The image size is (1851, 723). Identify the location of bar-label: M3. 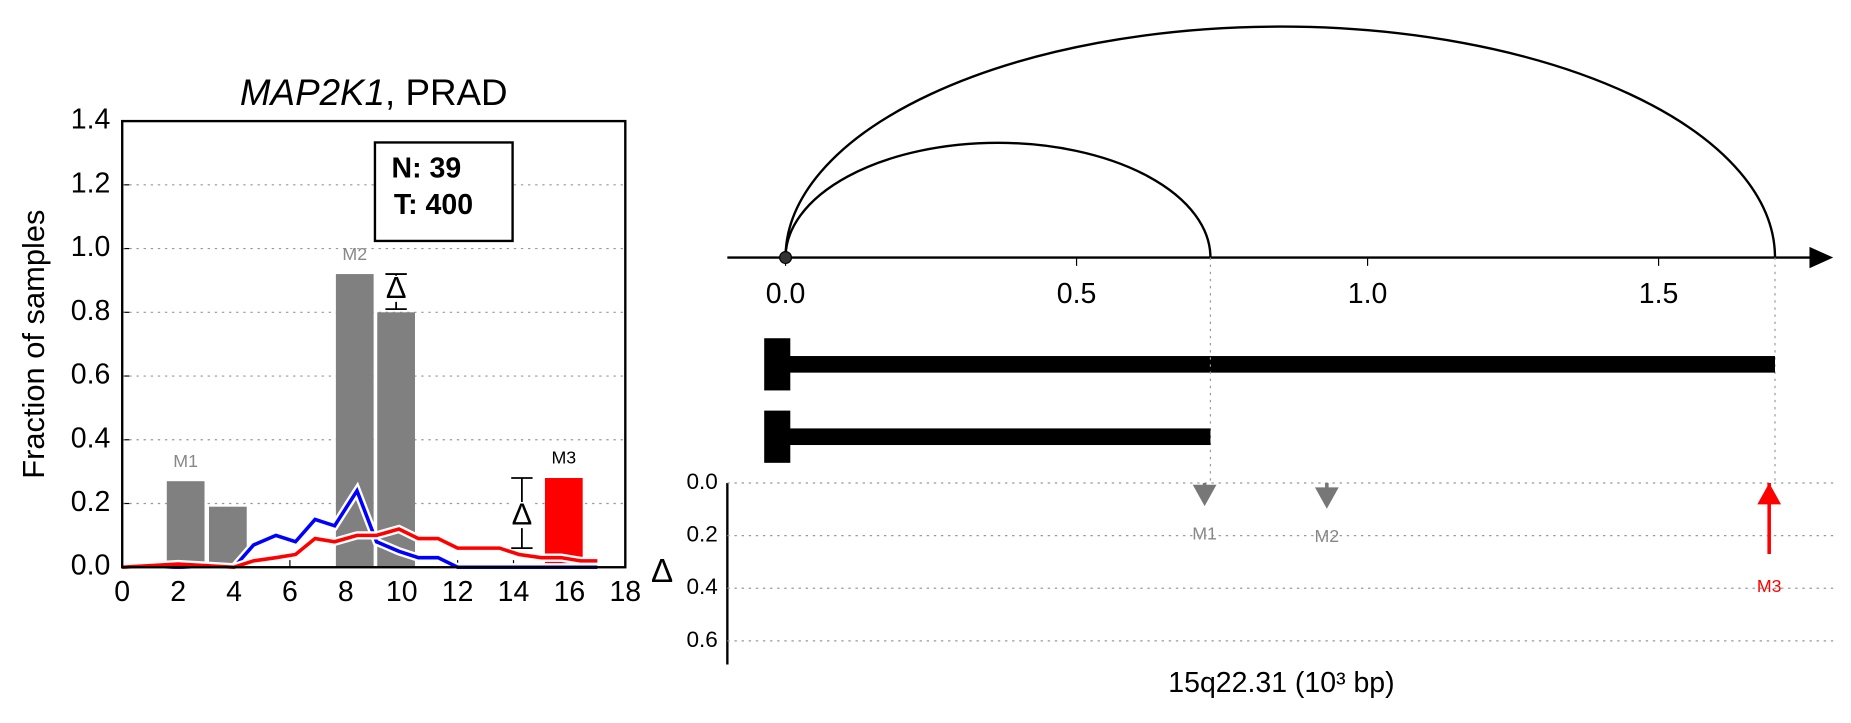
(563, 458).